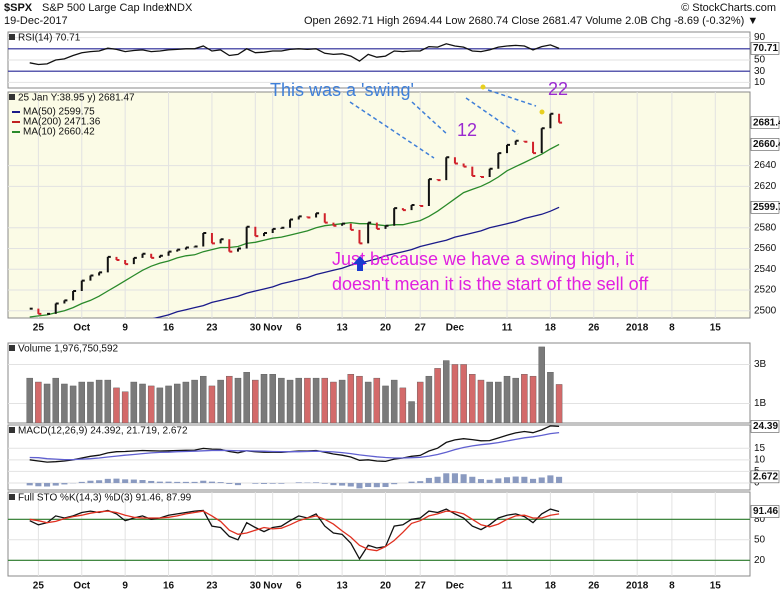 The image size is (780, 595). What do you see at coordinates (637, 328) in the screenshot?
I see `x-tick-label: 2018` at bounding box center [637, 328].